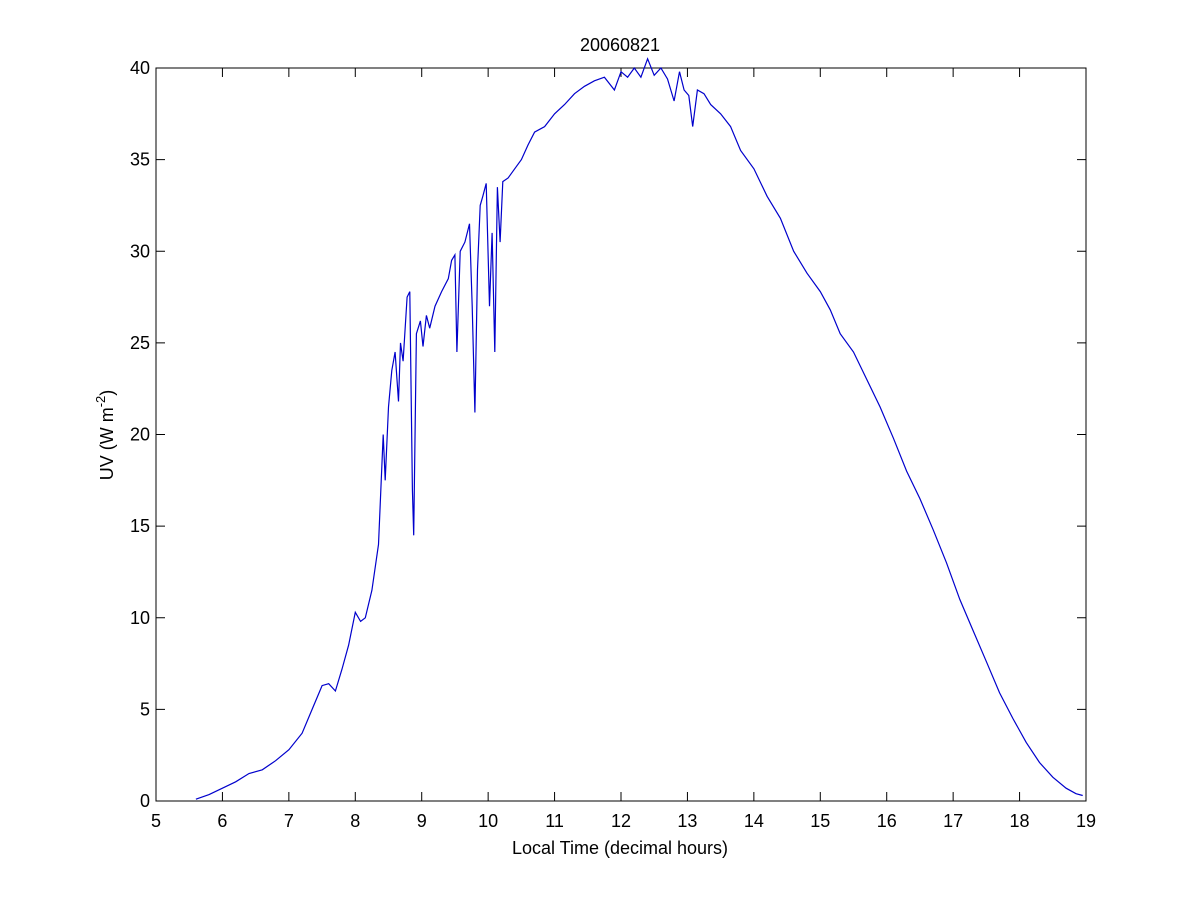  Describe the element at coordinates (887, 821) in the screenshot. I see `x-tick-label: 16` at that location.